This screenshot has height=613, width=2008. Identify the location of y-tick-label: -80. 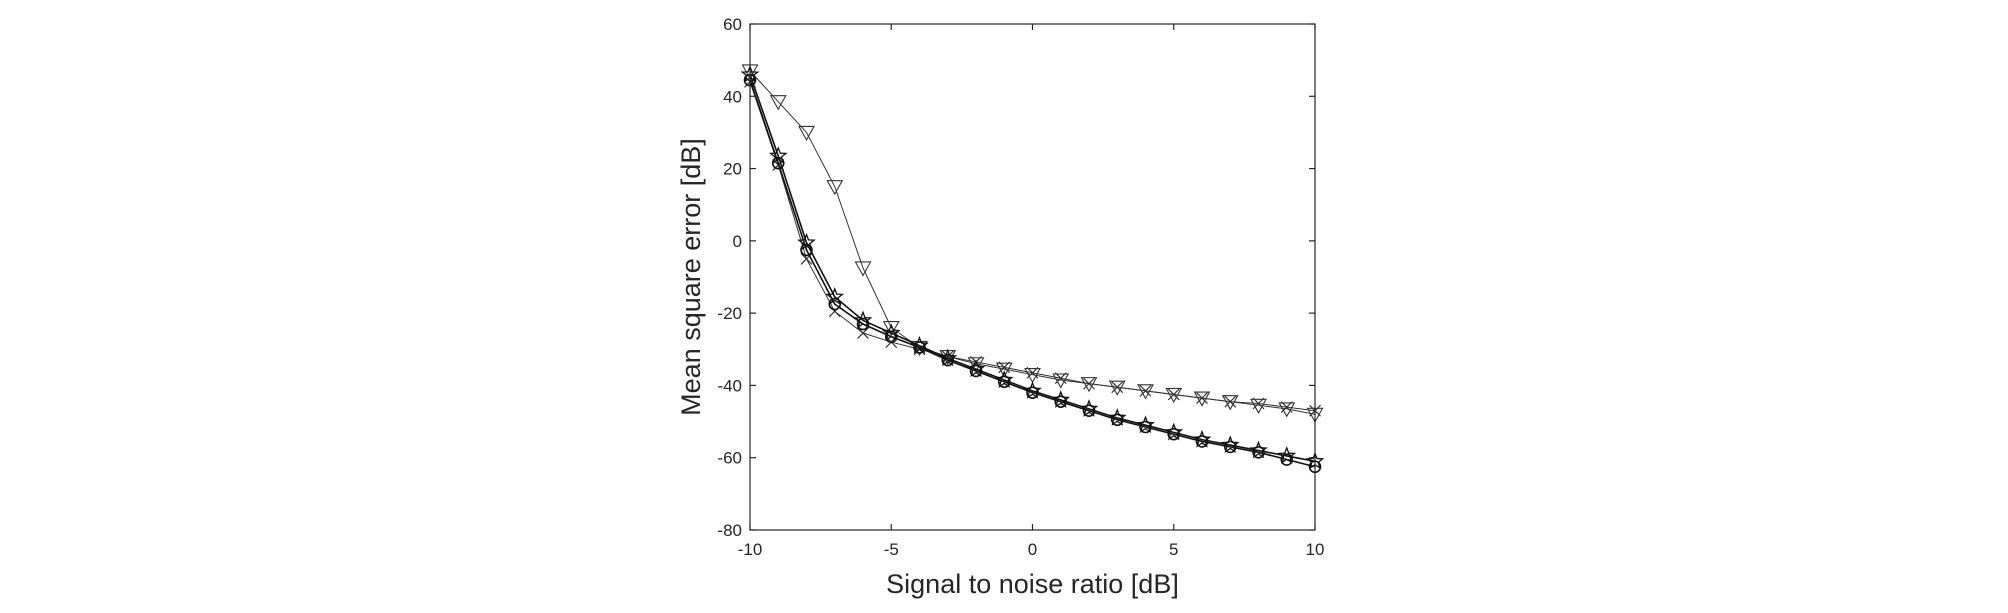
(729, 530).